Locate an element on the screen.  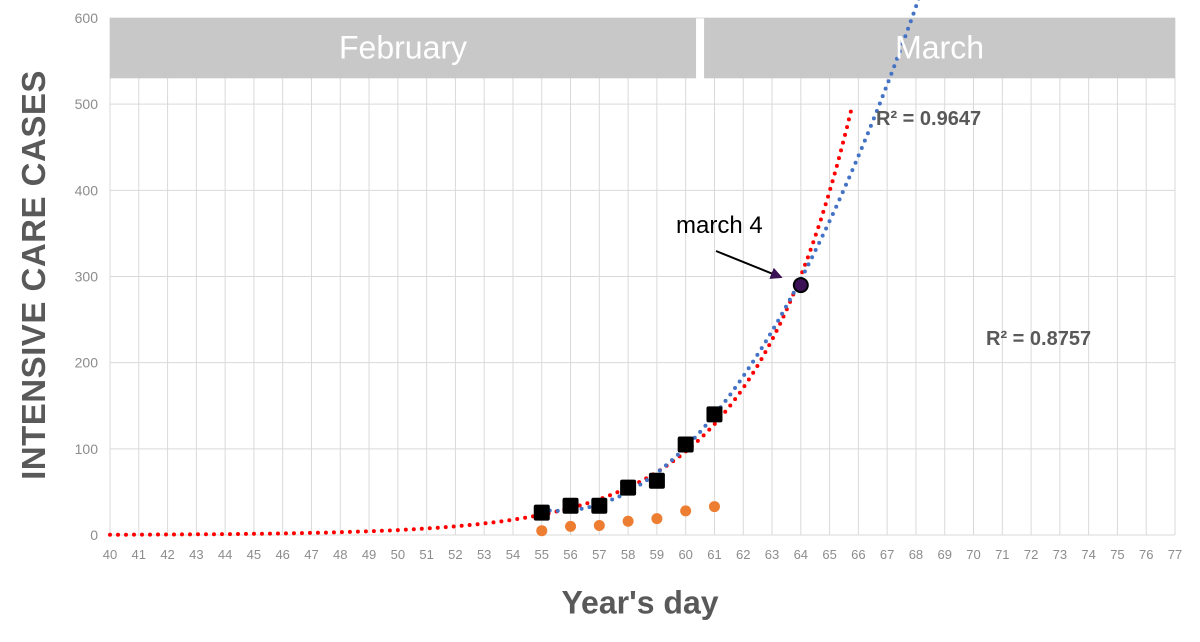
x-tick-label: 61 is located at coordinates (714, 554).